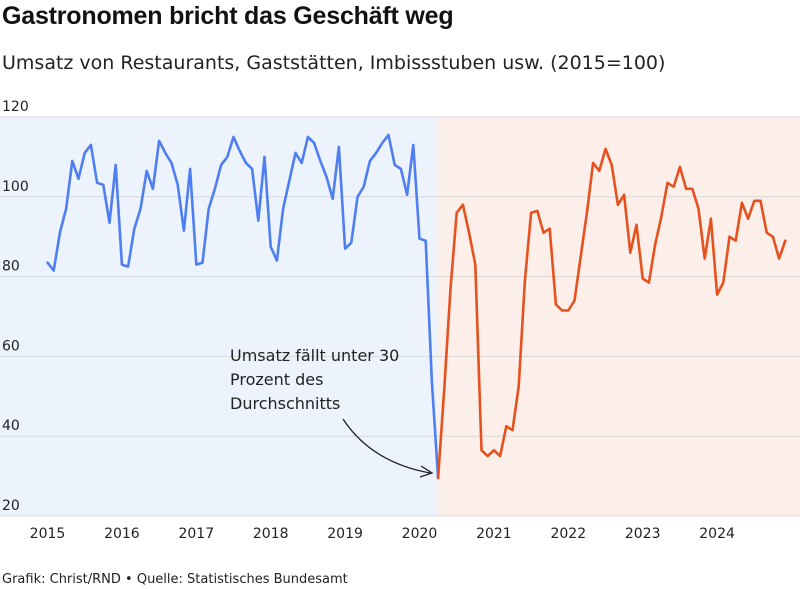 The width and height of the screenshot is (800, 589). What do you see at coordinates (494, 534) in the screenshot?
I see `x-tick-label: 2021` at bounding box center [494, 534].